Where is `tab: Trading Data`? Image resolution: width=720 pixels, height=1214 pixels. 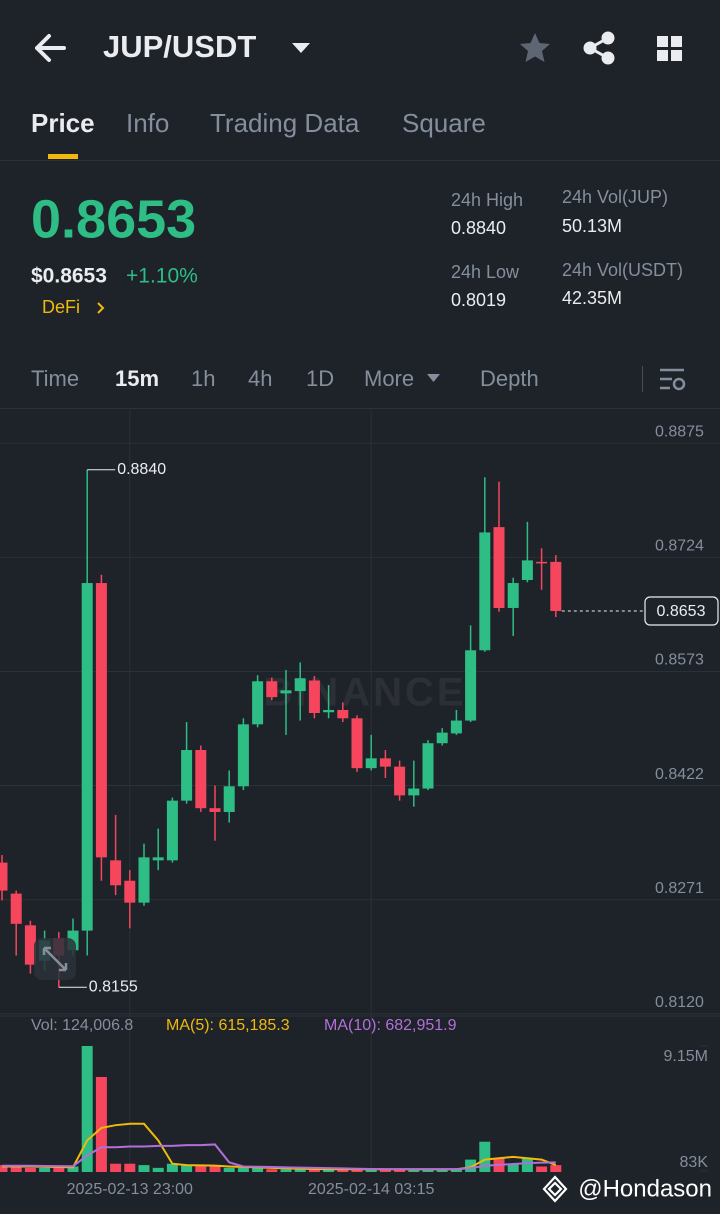
tab: Trading Data is located at coordinates (285, 123).